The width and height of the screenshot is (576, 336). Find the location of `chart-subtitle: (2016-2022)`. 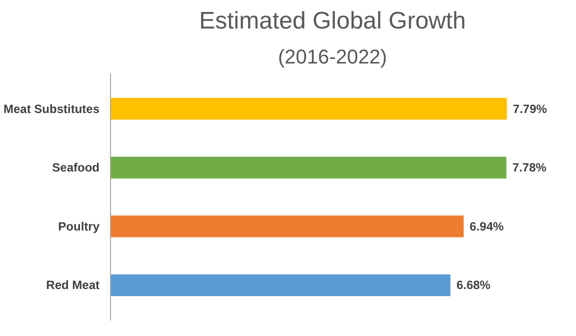

chart-subtitle: (2016-2022) is located at coordinates (332, 57).